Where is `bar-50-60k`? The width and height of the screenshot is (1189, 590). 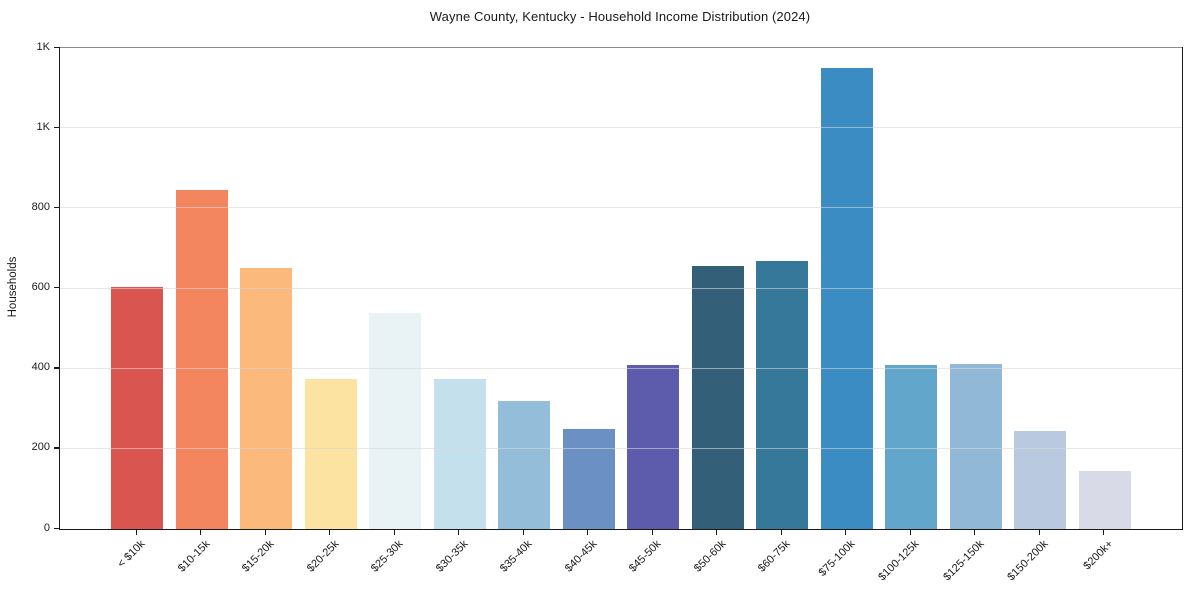
bar-50-60k is located at coordinates (717, 397).